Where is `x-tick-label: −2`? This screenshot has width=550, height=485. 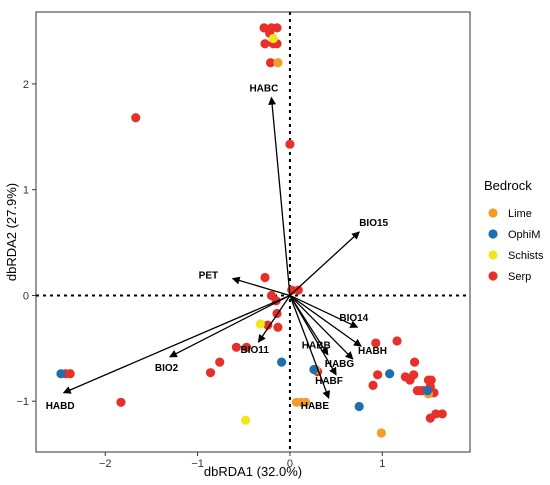
x-tick-label: −2 is located at coordinates (105, 464).